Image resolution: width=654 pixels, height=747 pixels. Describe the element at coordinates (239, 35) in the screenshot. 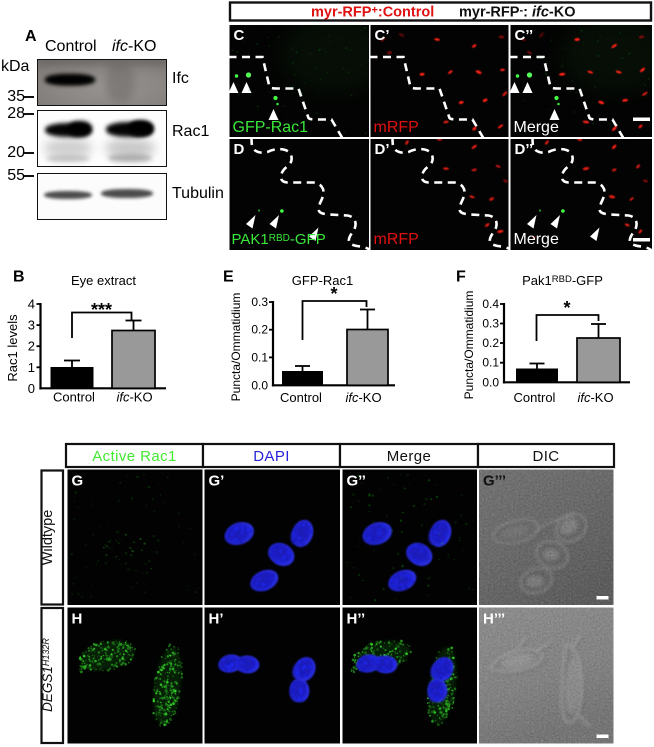

I see `svg-text: C` at that location.